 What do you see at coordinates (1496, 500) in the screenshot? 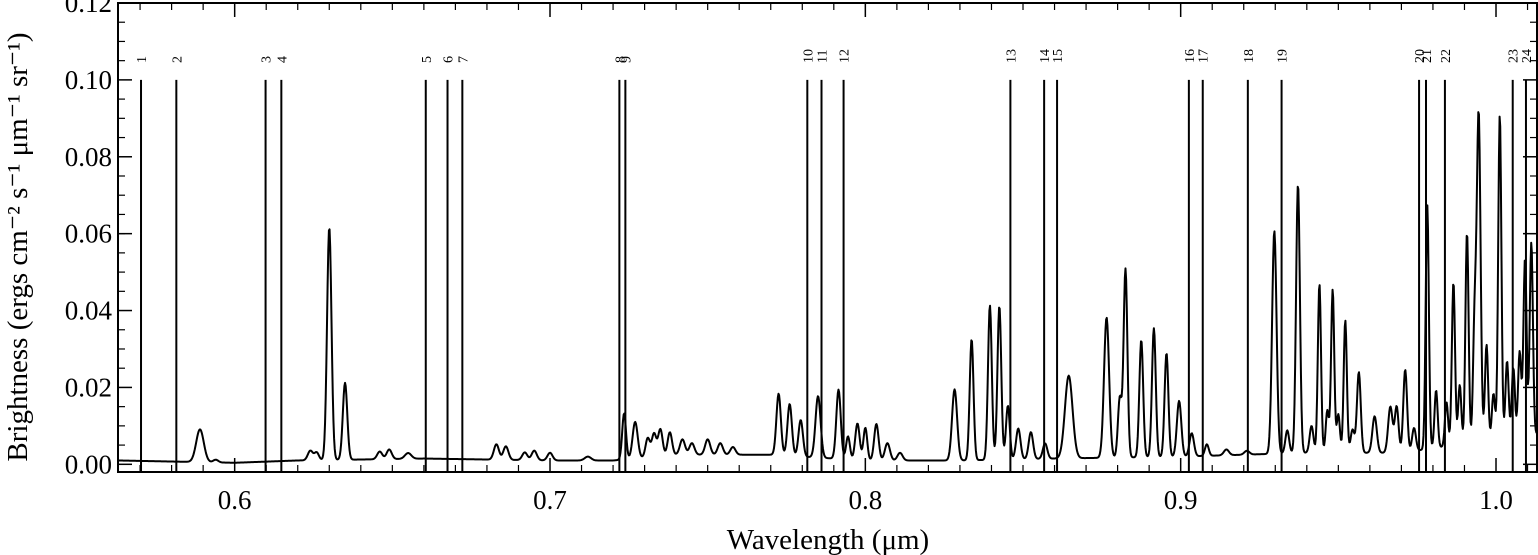
I see `x-tick-label-4: 1.0` at bounding box center [1496, 500].